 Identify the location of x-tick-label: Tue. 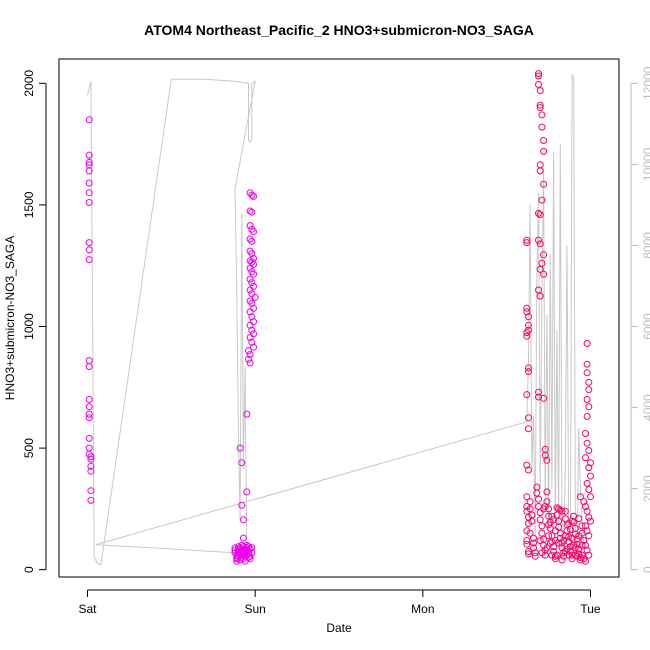
(590, 609).